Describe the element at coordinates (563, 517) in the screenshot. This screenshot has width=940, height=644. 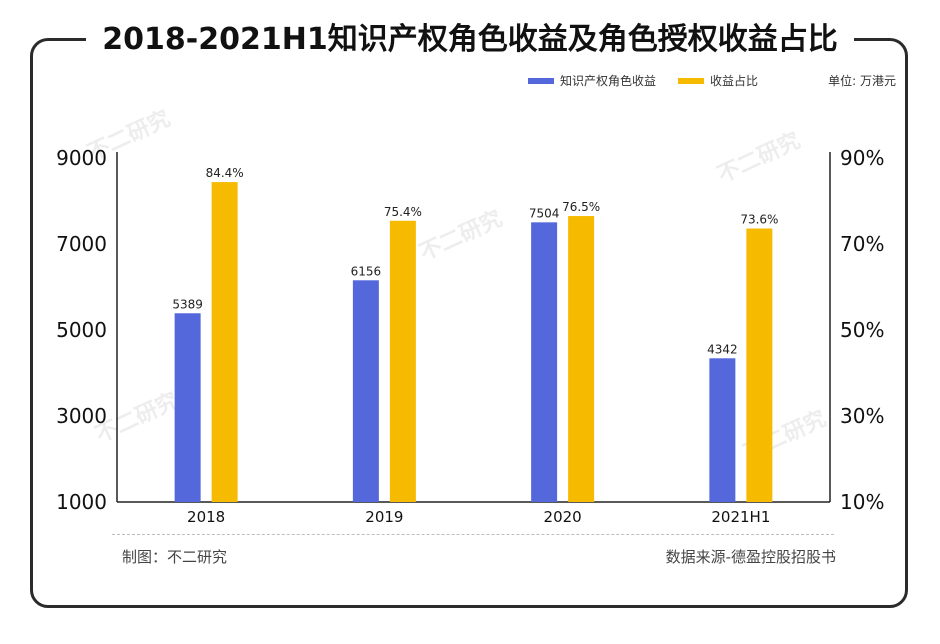
I see `category-label: 2020` at that location.